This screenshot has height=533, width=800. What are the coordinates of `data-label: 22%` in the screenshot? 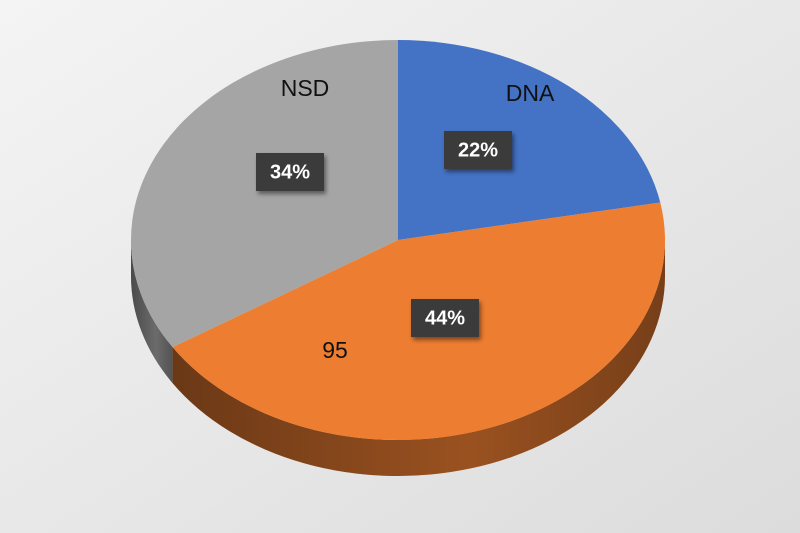 It's located at (478, 150).